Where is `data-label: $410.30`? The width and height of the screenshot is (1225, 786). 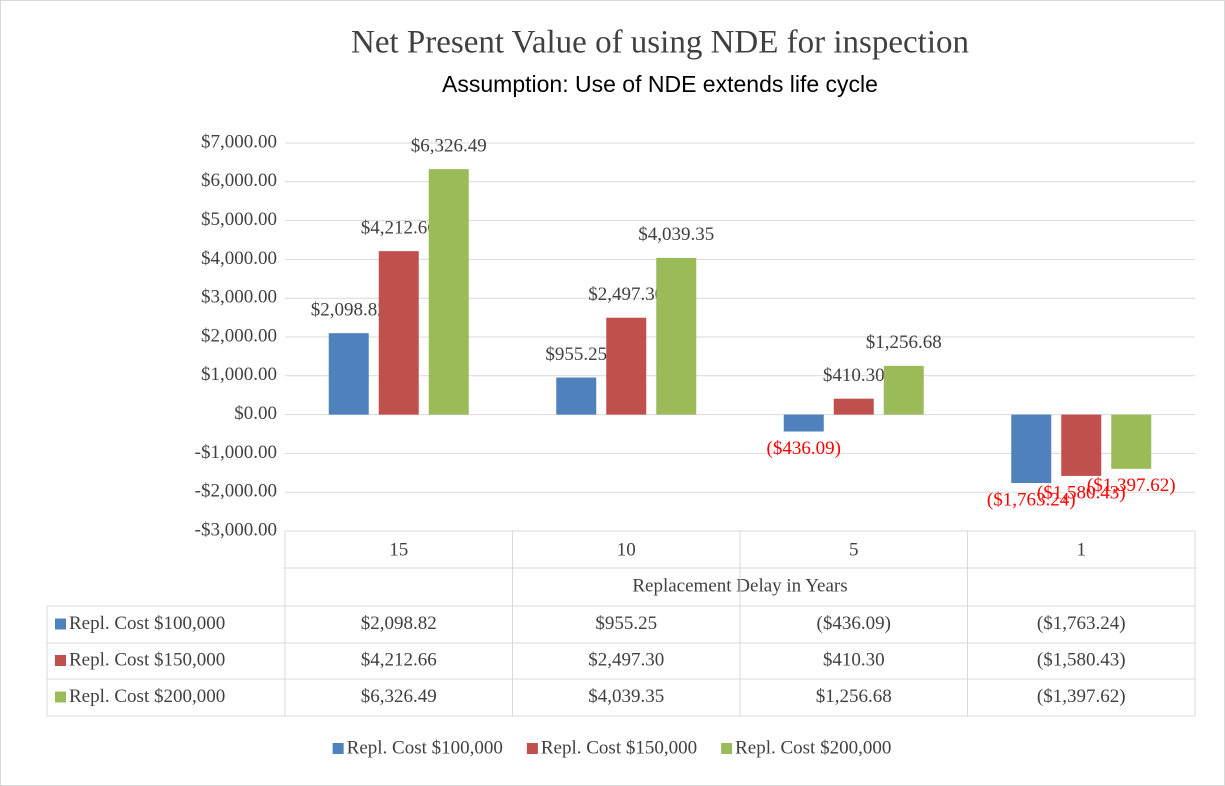 data-label: $410.30 is located at coordinates (854, 375).